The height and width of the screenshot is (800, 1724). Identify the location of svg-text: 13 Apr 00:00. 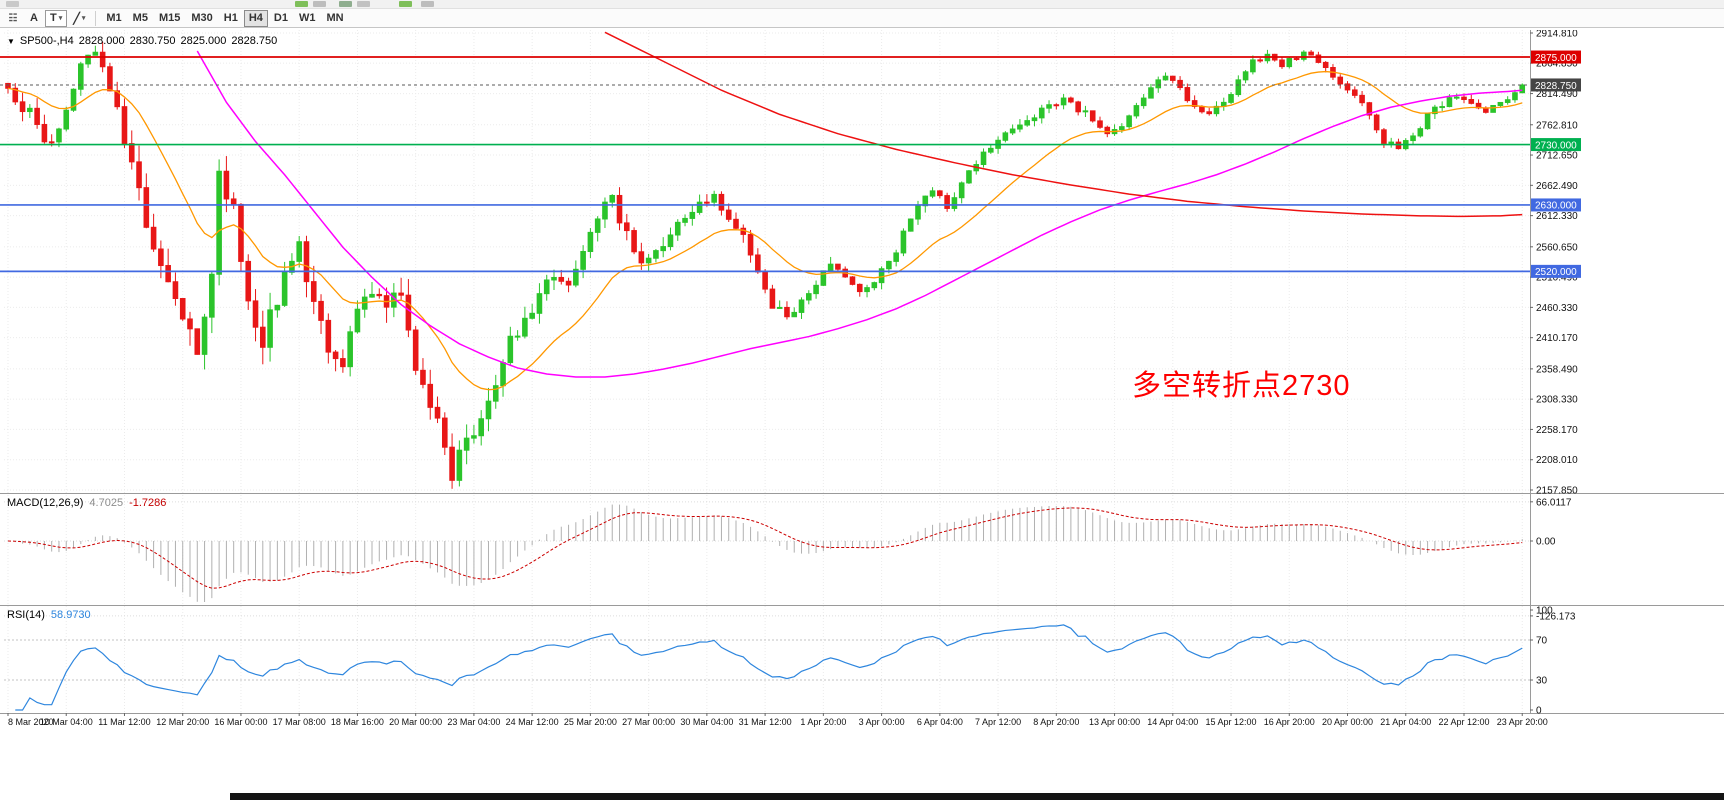
(1114, 722).